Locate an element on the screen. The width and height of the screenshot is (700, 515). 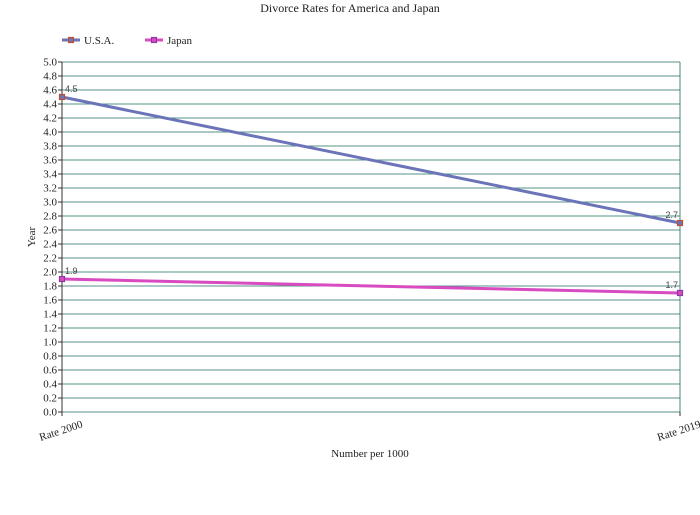
data-label: 4.5 is located at coordinates (71, 89).